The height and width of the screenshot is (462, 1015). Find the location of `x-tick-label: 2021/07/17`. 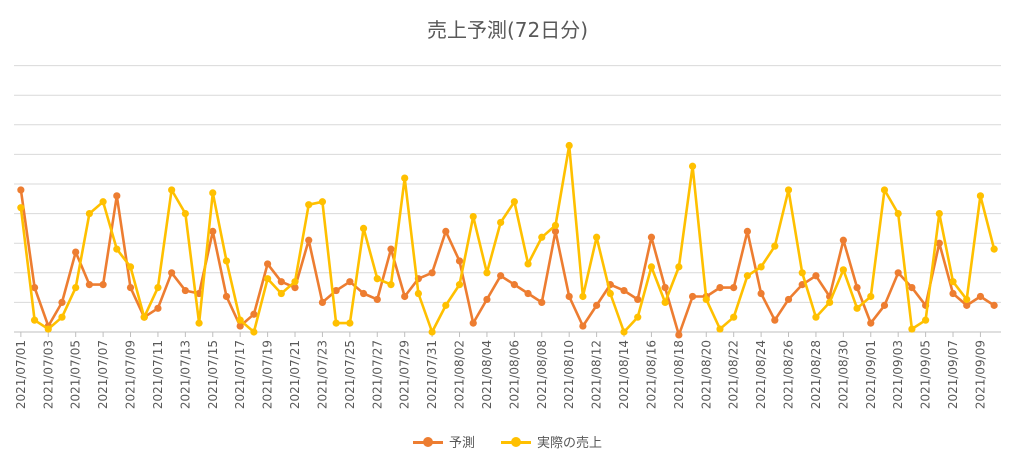

x-tick-label: 2021/07/17 is located at coordinates (240, 374).